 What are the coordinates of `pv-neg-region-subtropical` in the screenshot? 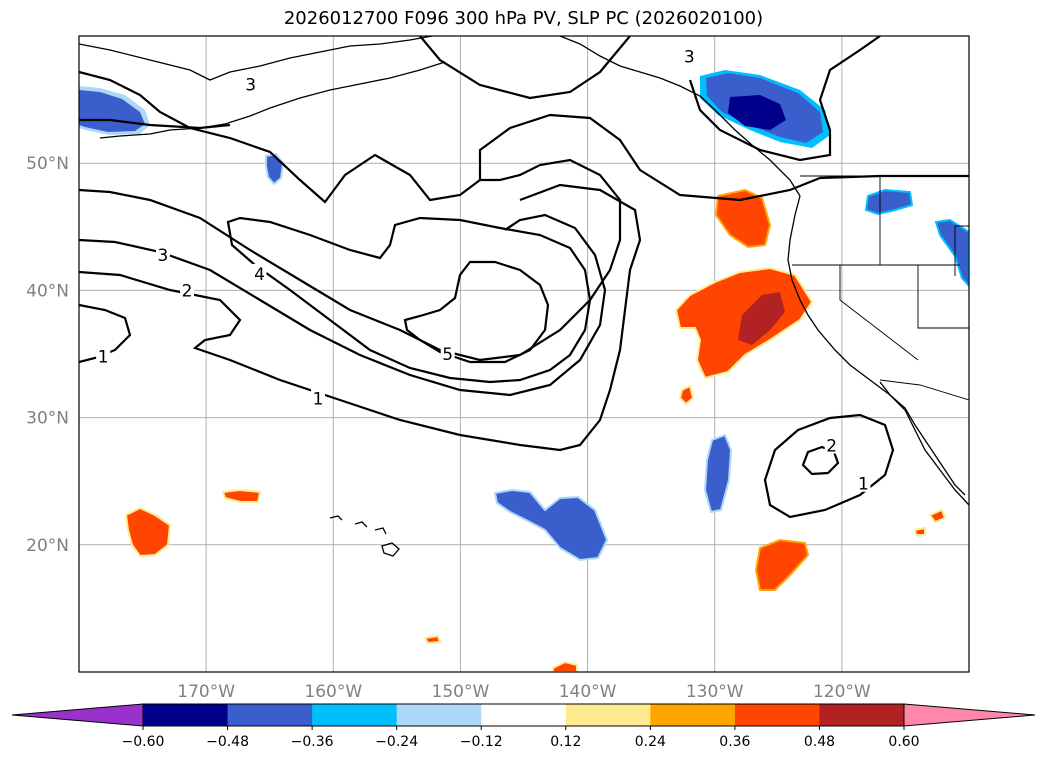 It's located at (551, 525).